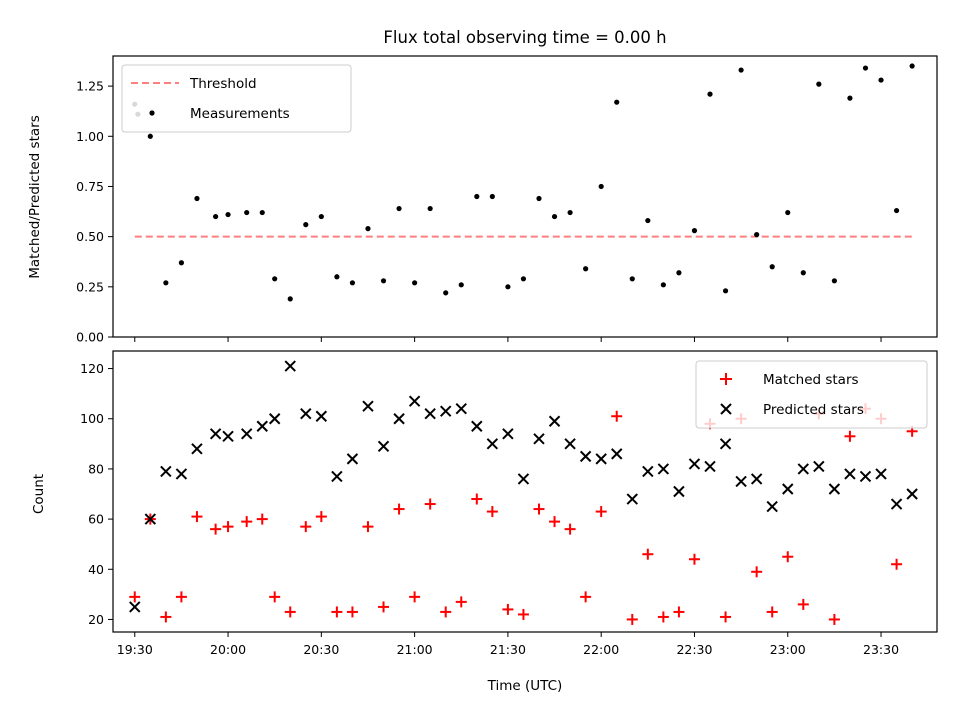 This screenshot has height=720, width=960. What do you see at coordinates (223, 84) in the screenshot?
I see `legend-threshold-label: Threshold` at bounding box center [223, 84].